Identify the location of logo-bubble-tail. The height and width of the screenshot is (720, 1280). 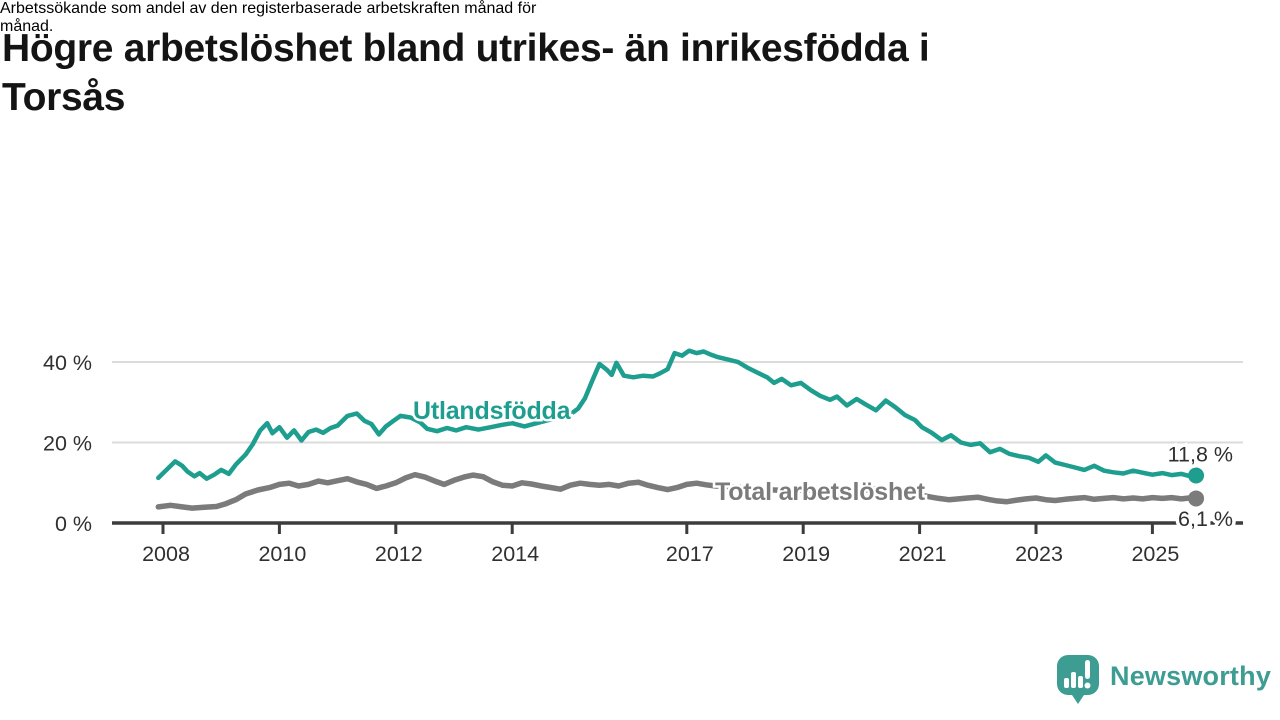
(1078, 698).